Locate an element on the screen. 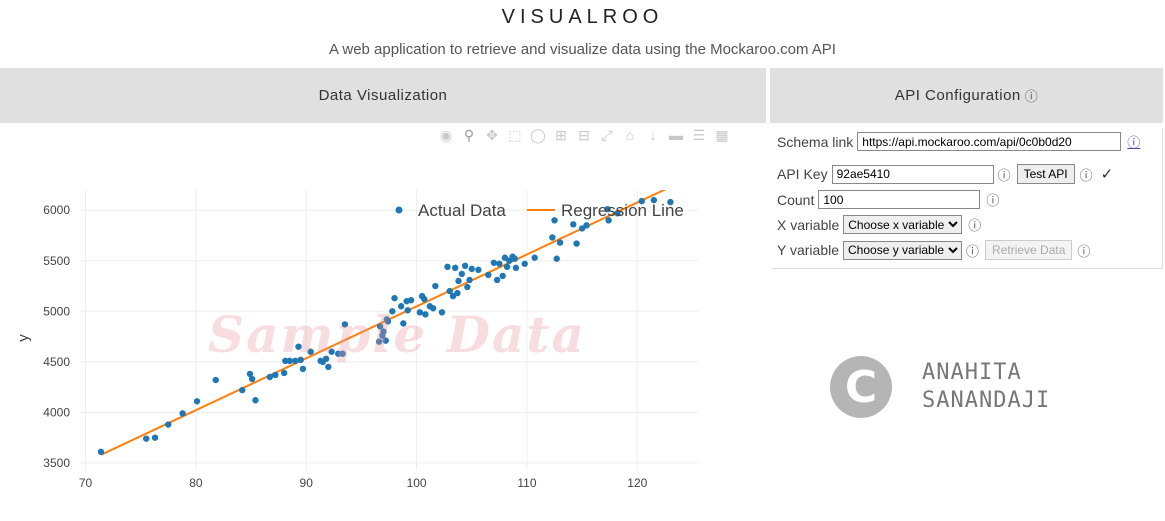  zoom-in-icon: ⊞ is located at coordinates (561, 134).